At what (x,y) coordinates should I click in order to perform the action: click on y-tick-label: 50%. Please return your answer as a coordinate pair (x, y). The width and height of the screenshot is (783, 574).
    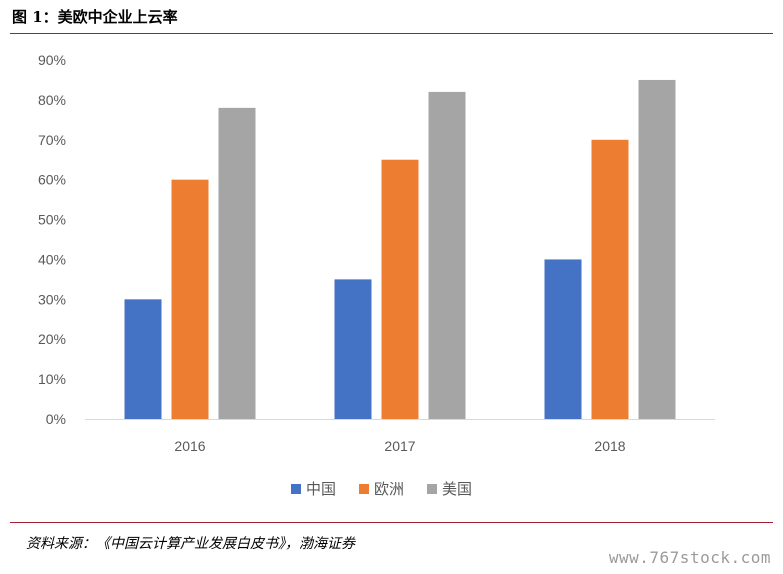
    Looking at the image, I should click on (52, 220).